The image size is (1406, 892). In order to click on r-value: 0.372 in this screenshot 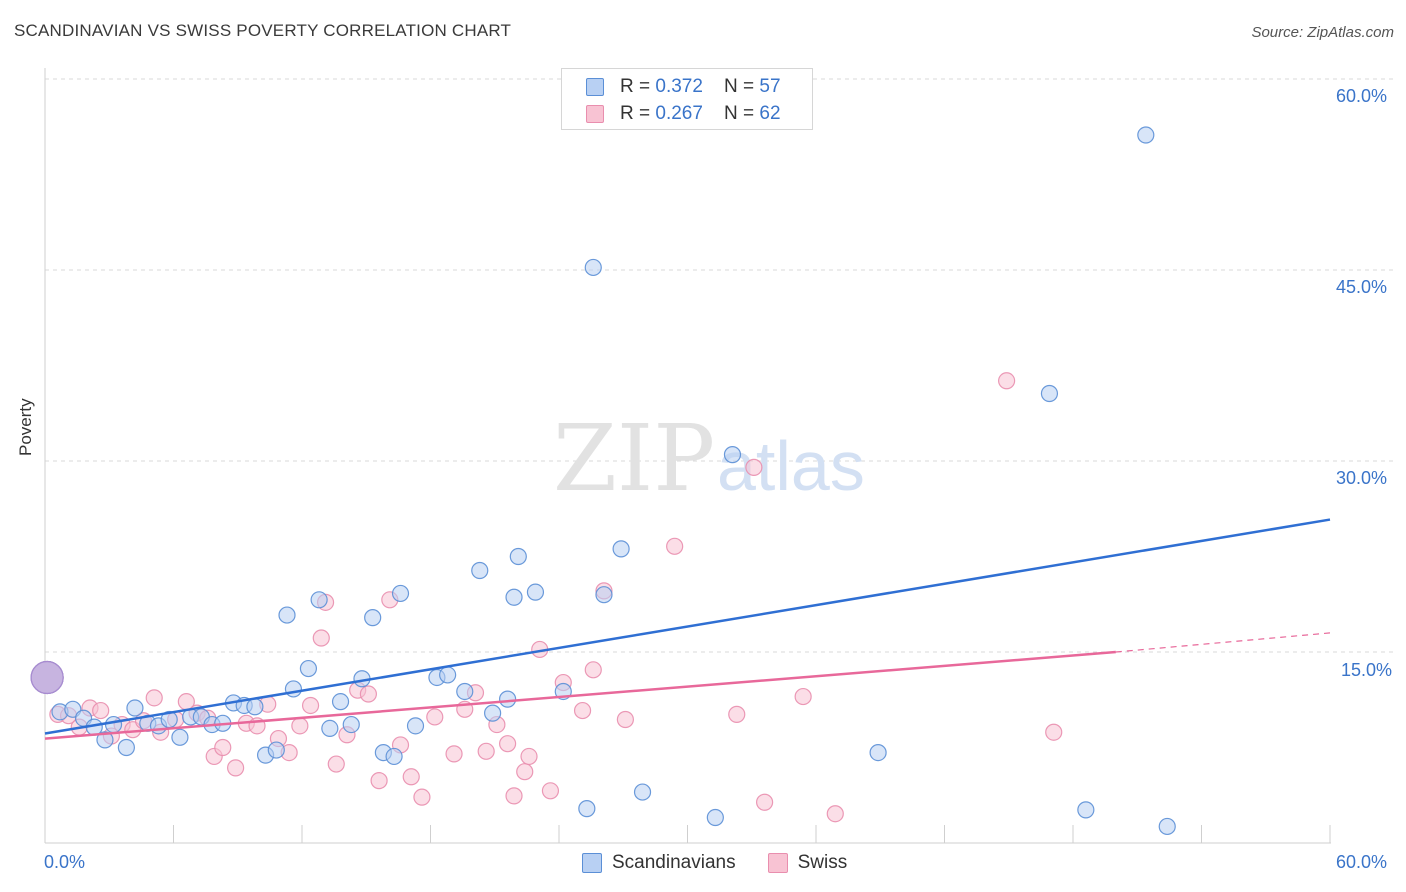, I will do `click(679, 86)`.